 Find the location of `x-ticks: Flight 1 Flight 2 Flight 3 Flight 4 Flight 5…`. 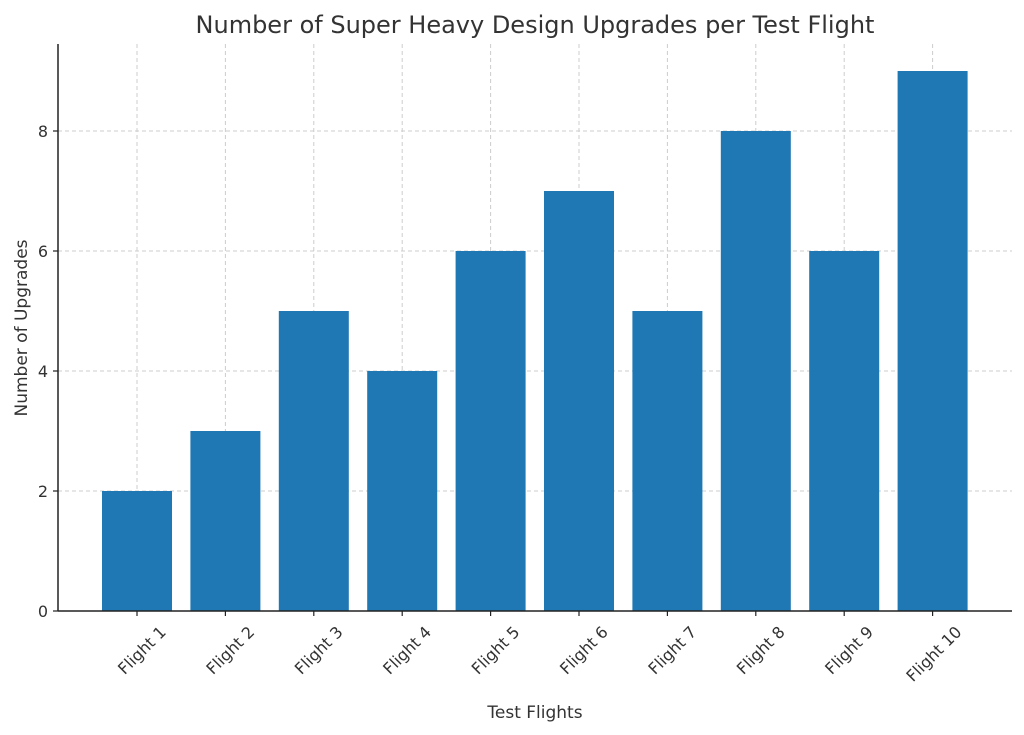

x-ticks: Flight 1 Flight 2 Flight 3 Flight 4 Flight 5… is located at coordinates (539, 648).